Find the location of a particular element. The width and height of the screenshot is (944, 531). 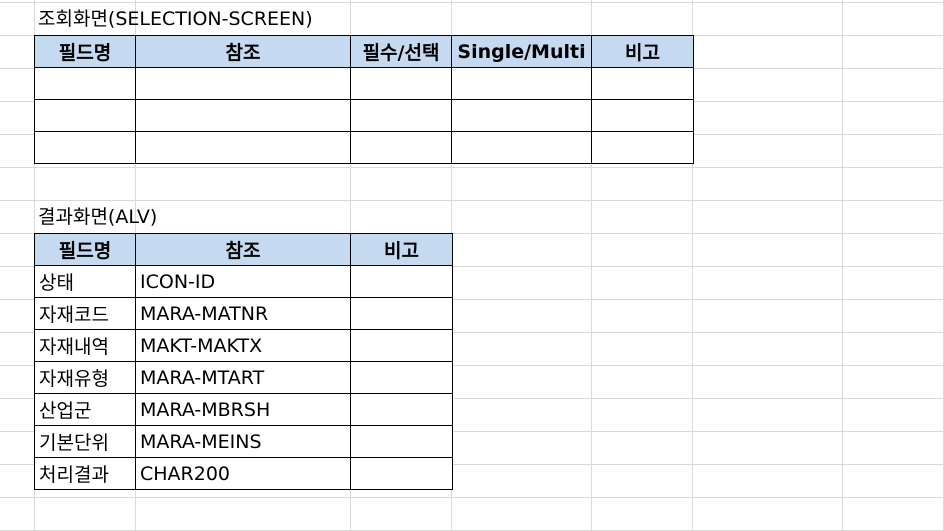

table-row: 상태 ICON-ID is located at coordinates (243, 281).